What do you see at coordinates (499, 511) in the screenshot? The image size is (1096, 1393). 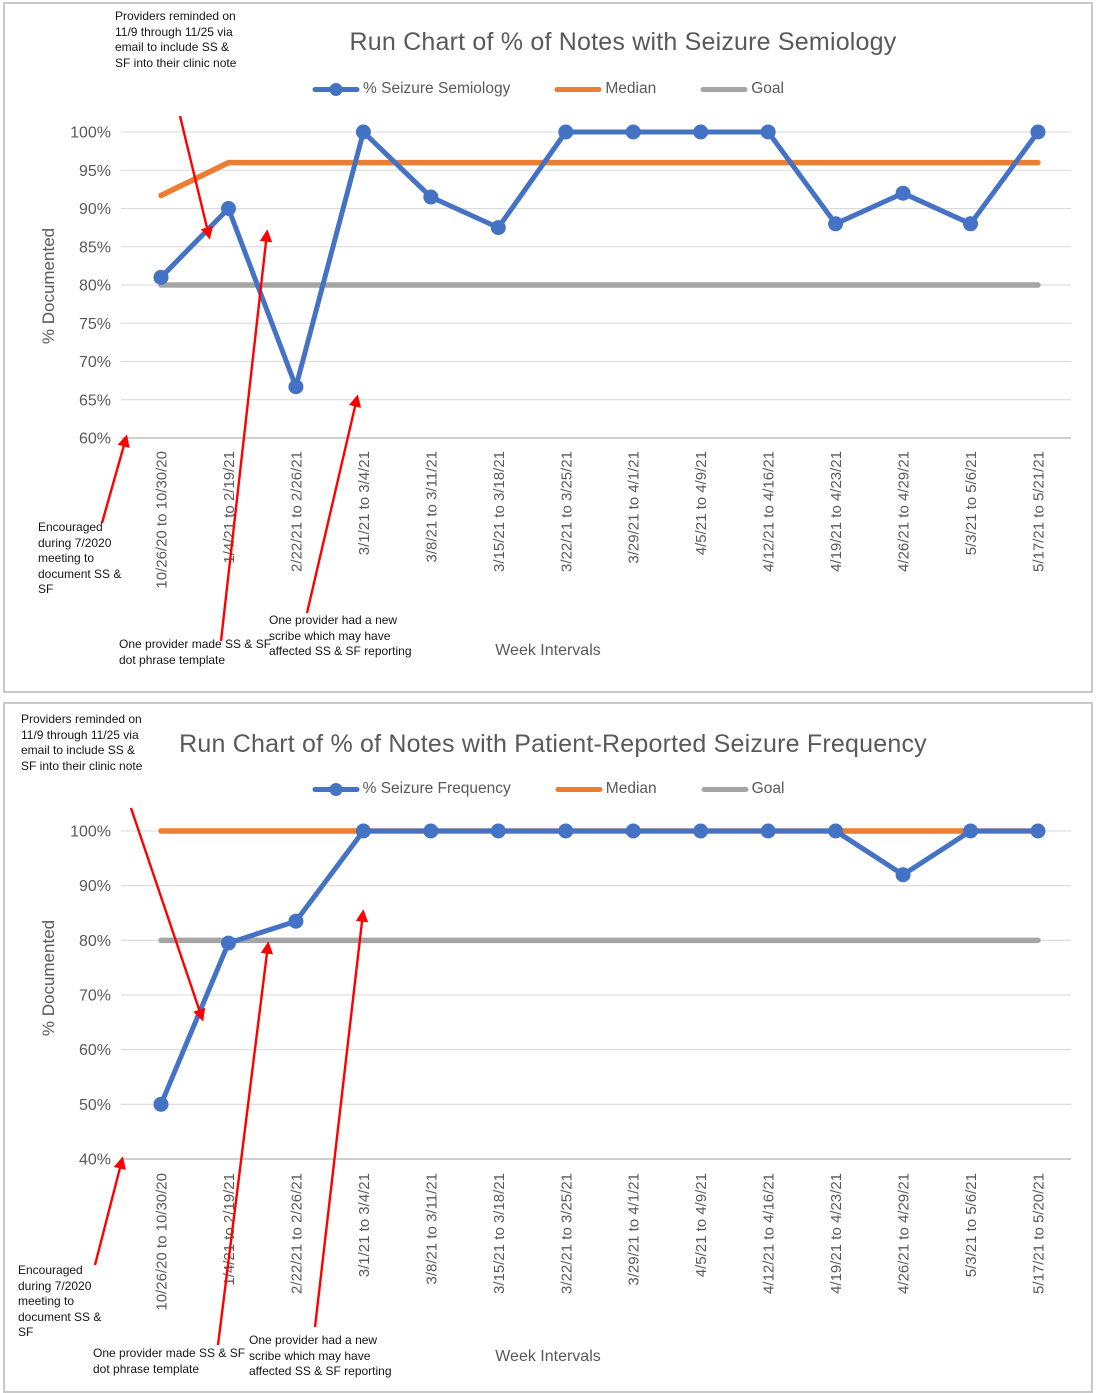 I see `x-category-label: 3/15/21 to 3/18/21` at bounding box center [499, 511].